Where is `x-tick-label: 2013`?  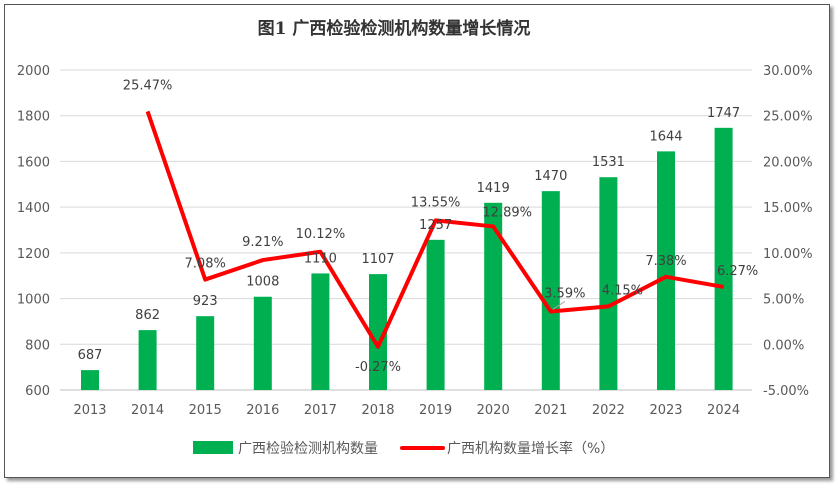
x-tick-label: 2013 is located at coordinates (89, 410).